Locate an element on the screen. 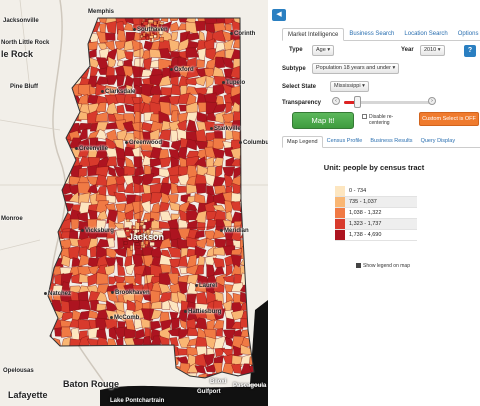 Image resolution: width=480 pixels, height=406 pixels. tab-census-profile: Census Profile is located at coordinates (344, 141).